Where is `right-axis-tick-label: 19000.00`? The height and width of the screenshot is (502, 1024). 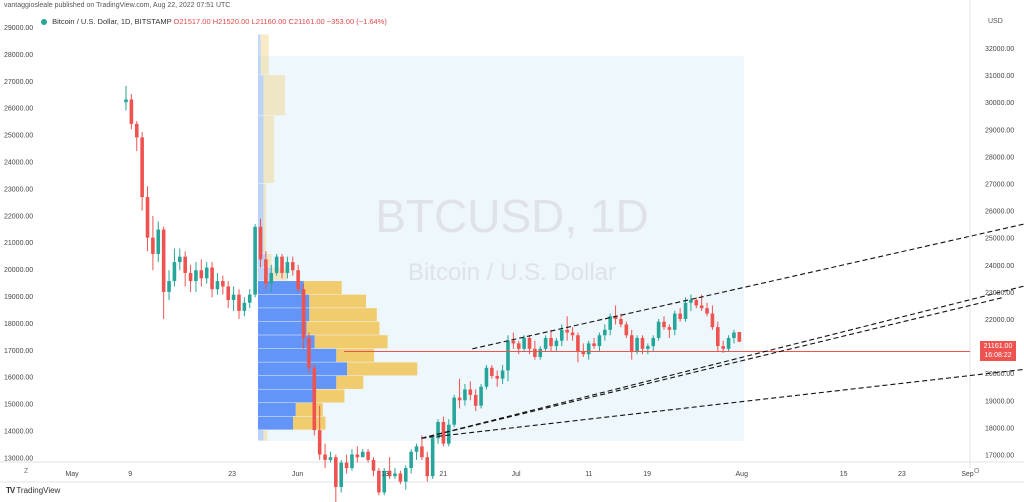 right-axis-tick-label: 19000.00 is located at coordinates (999, 401).